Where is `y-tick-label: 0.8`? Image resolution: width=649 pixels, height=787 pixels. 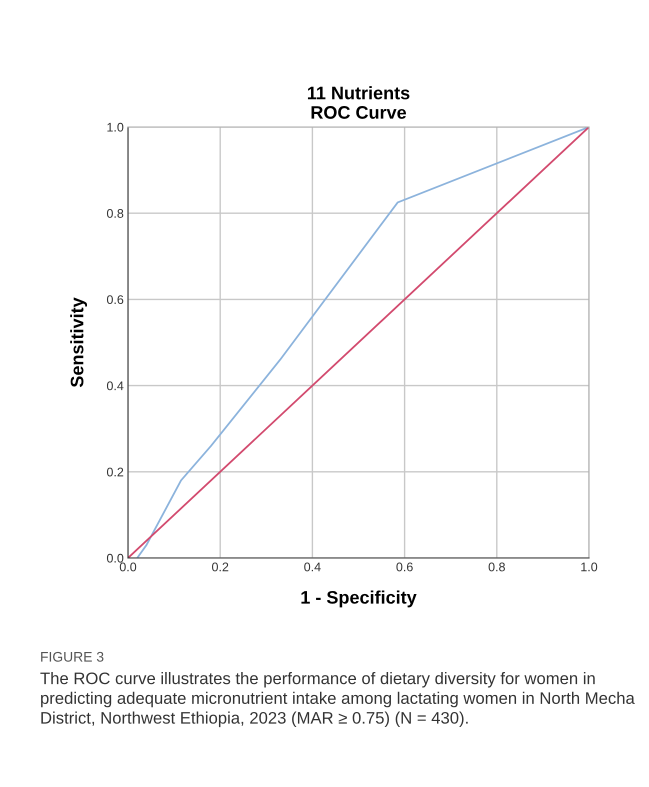
y-tick-label: 0.8 is located at coordinates (115, 213).